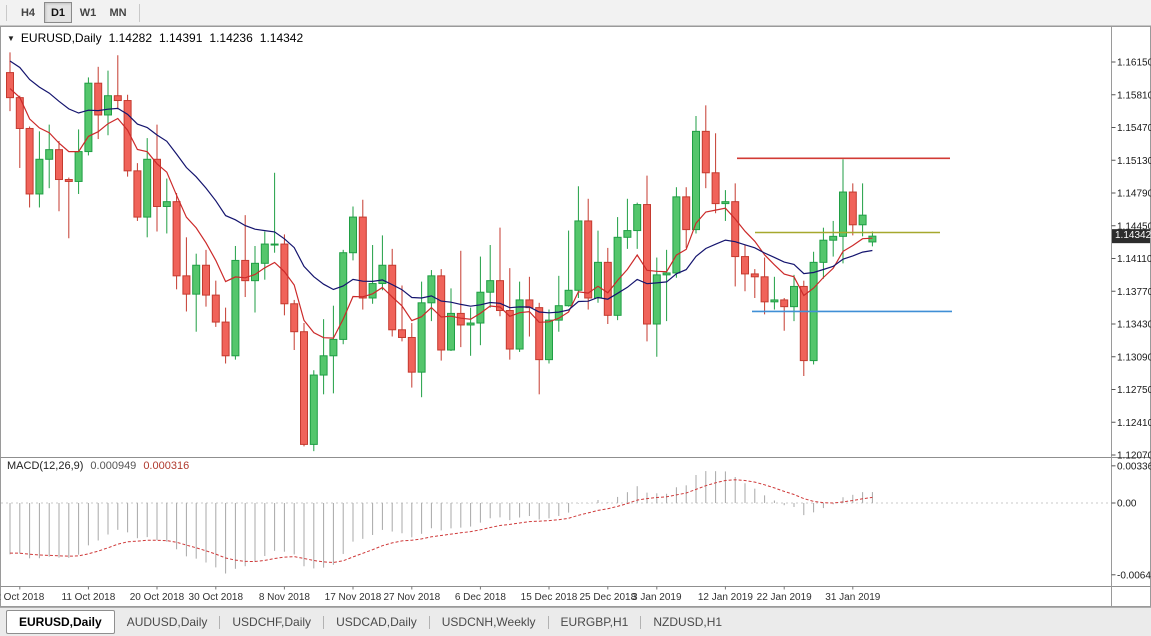 This screenshot has width=1151, height=636. I want to click on toolbar-separator, so click(139, 12).